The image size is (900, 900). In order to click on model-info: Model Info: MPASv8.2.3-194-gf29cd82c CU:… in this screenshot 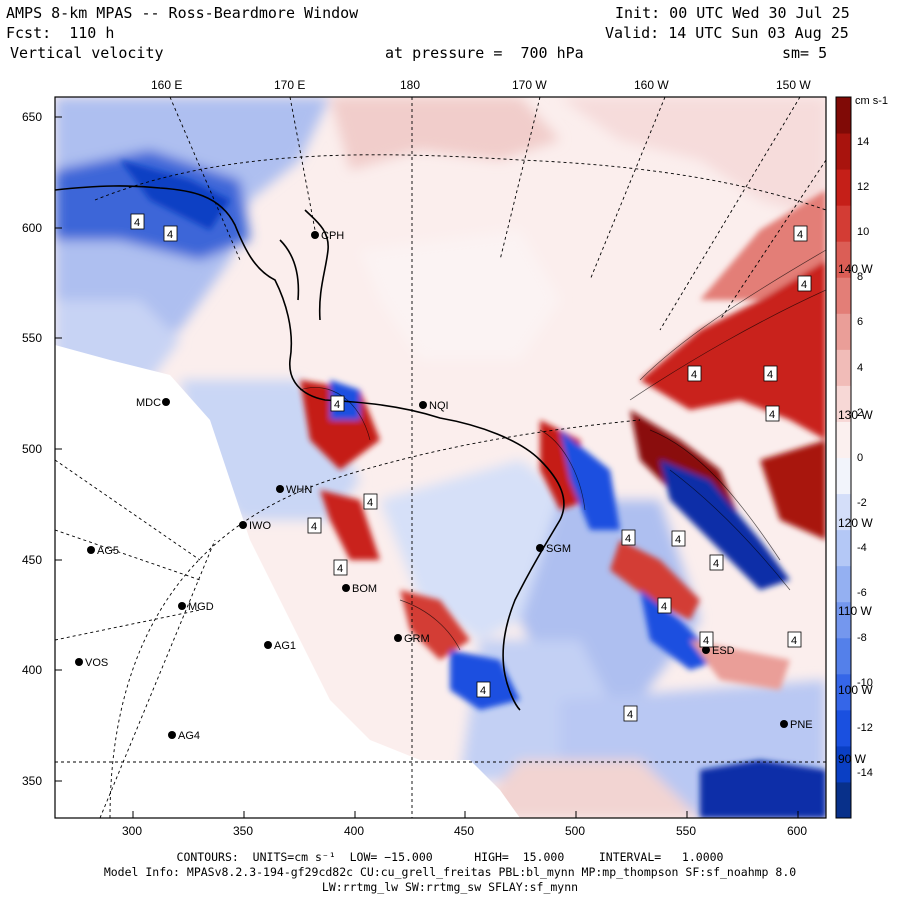, I will do `click(450, 872)`.